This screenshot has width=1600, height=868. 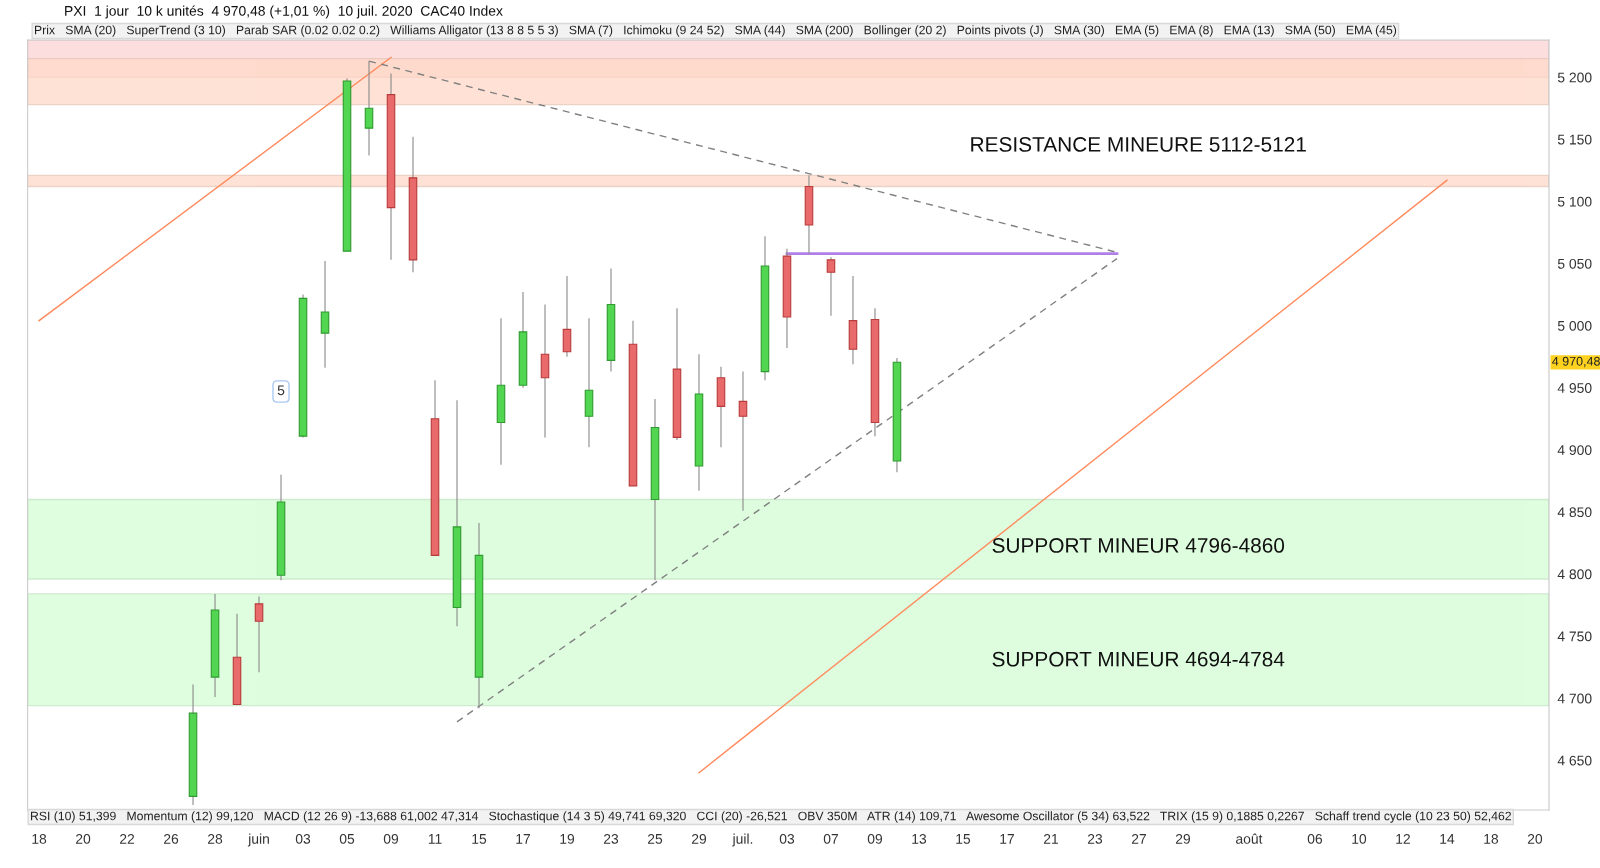 I want to click on y-tick-label: 5 200, so click(x=1574, y=77).